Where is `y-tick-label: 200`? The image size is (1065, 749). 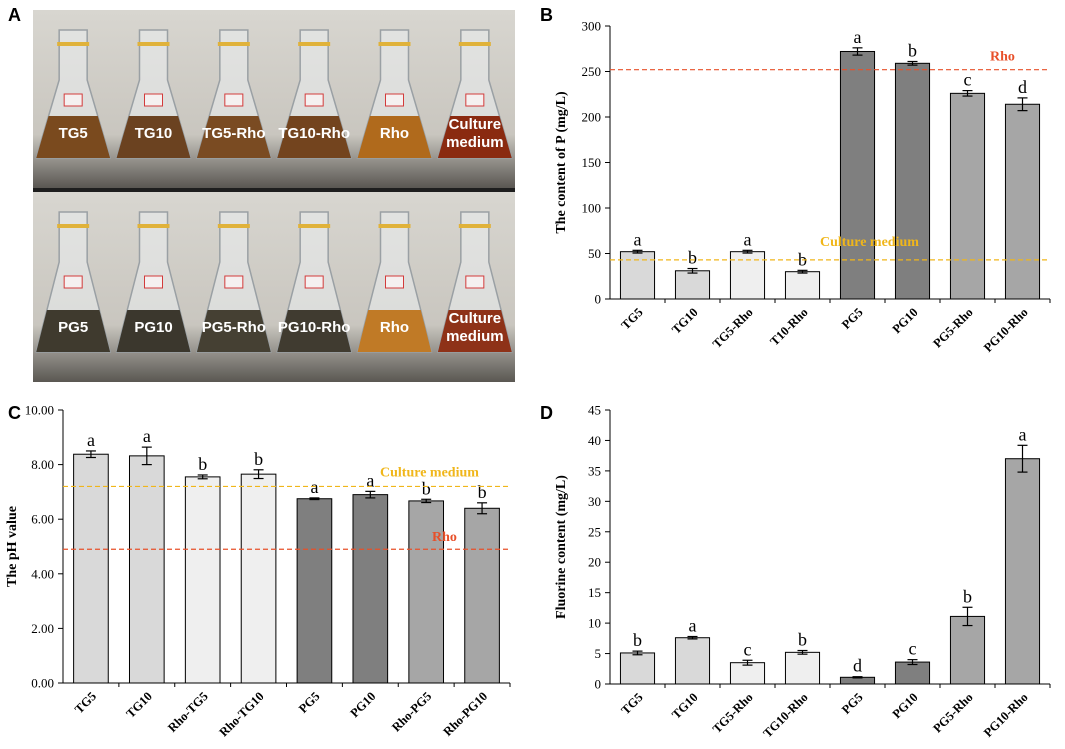
y-tick-label: 200 is located at coordinates (592, 117).